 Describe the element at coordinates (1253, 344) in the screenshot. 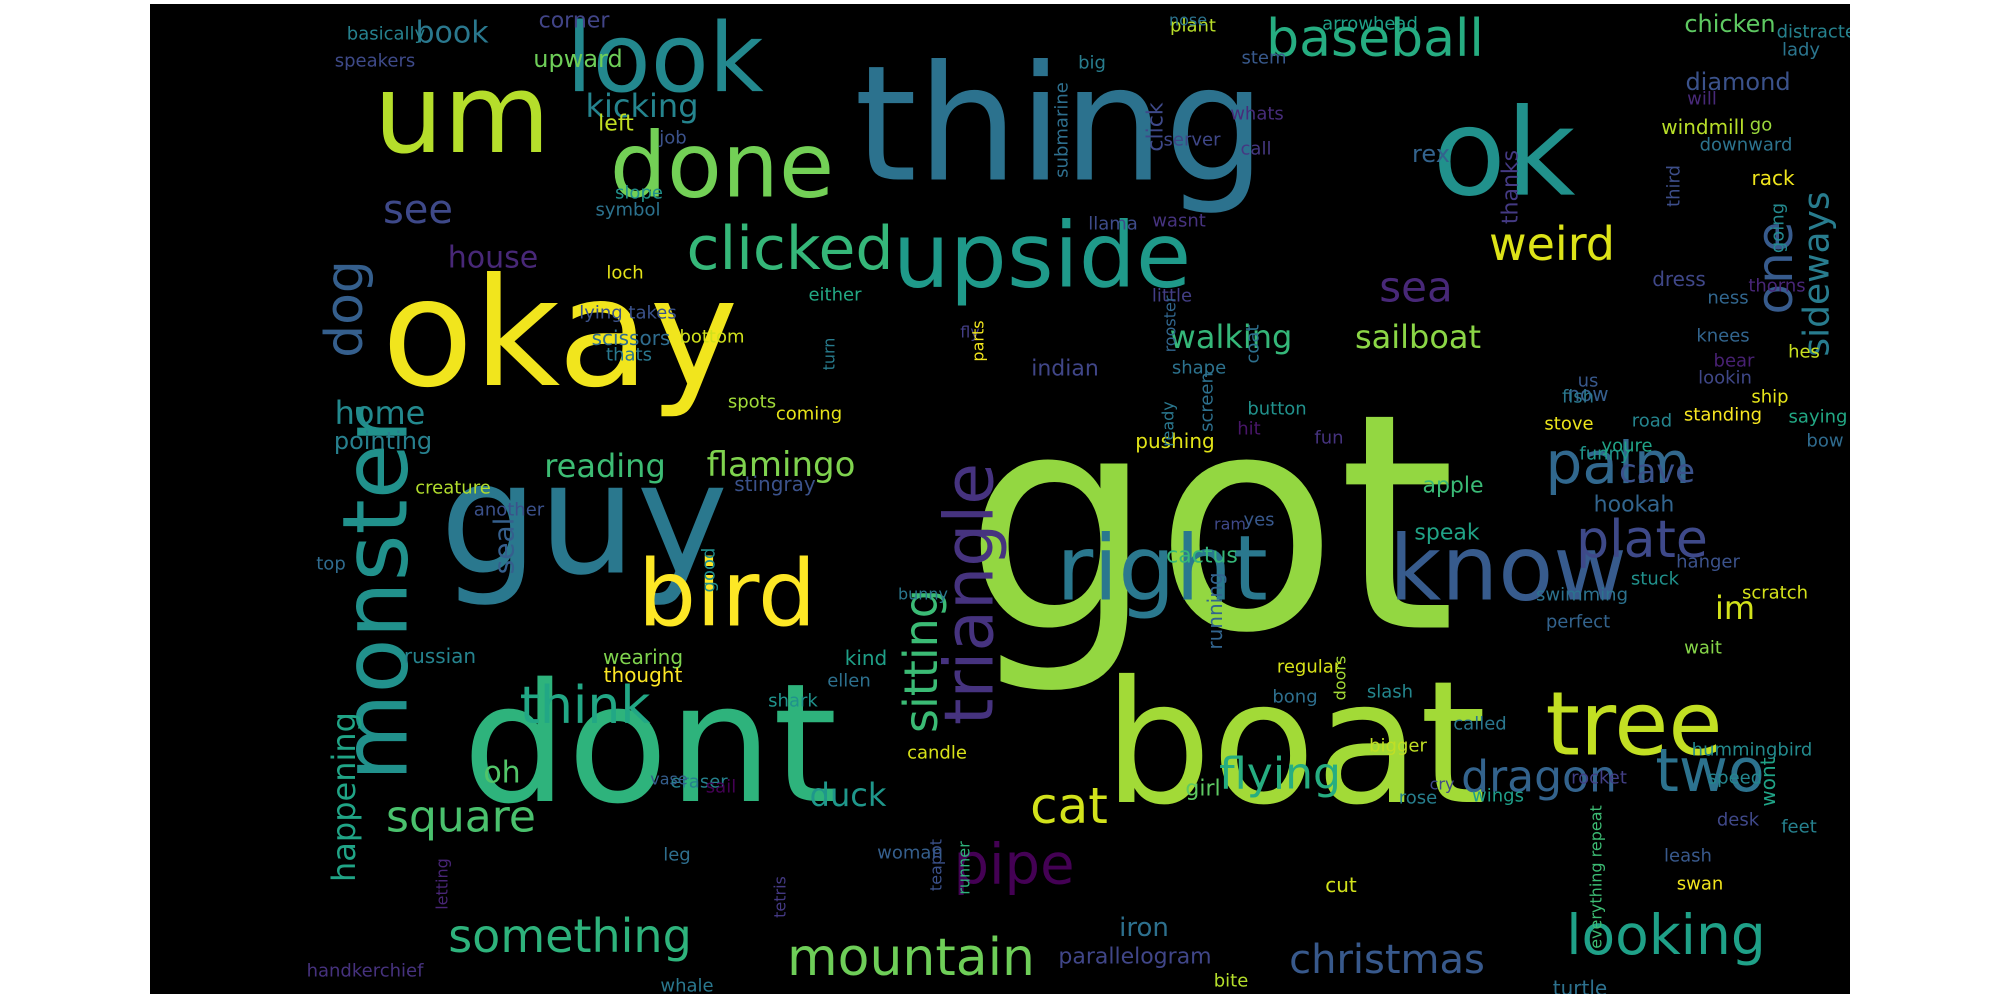

I see `word-coat: coat` at that location.